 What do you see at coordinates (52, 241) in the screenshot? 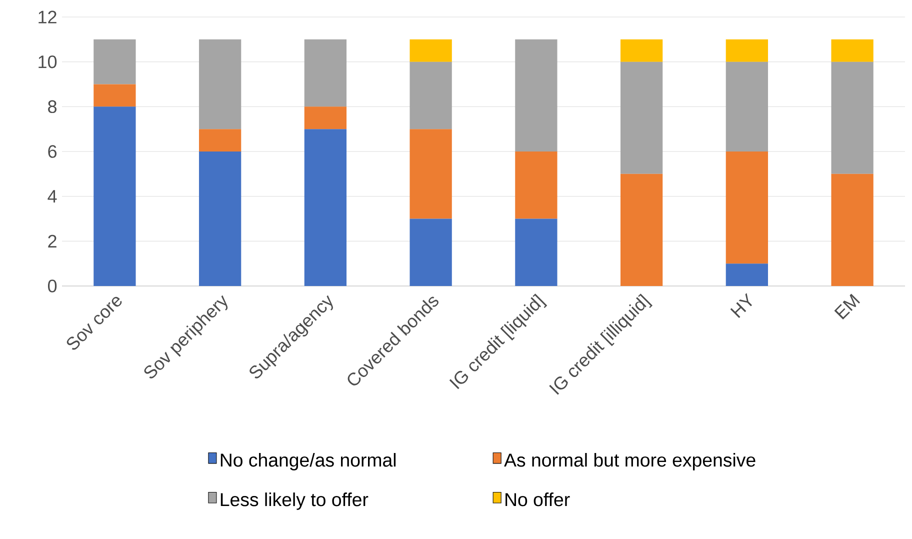
I see `y-tick-label: 2` at bounding box center [52, 241].